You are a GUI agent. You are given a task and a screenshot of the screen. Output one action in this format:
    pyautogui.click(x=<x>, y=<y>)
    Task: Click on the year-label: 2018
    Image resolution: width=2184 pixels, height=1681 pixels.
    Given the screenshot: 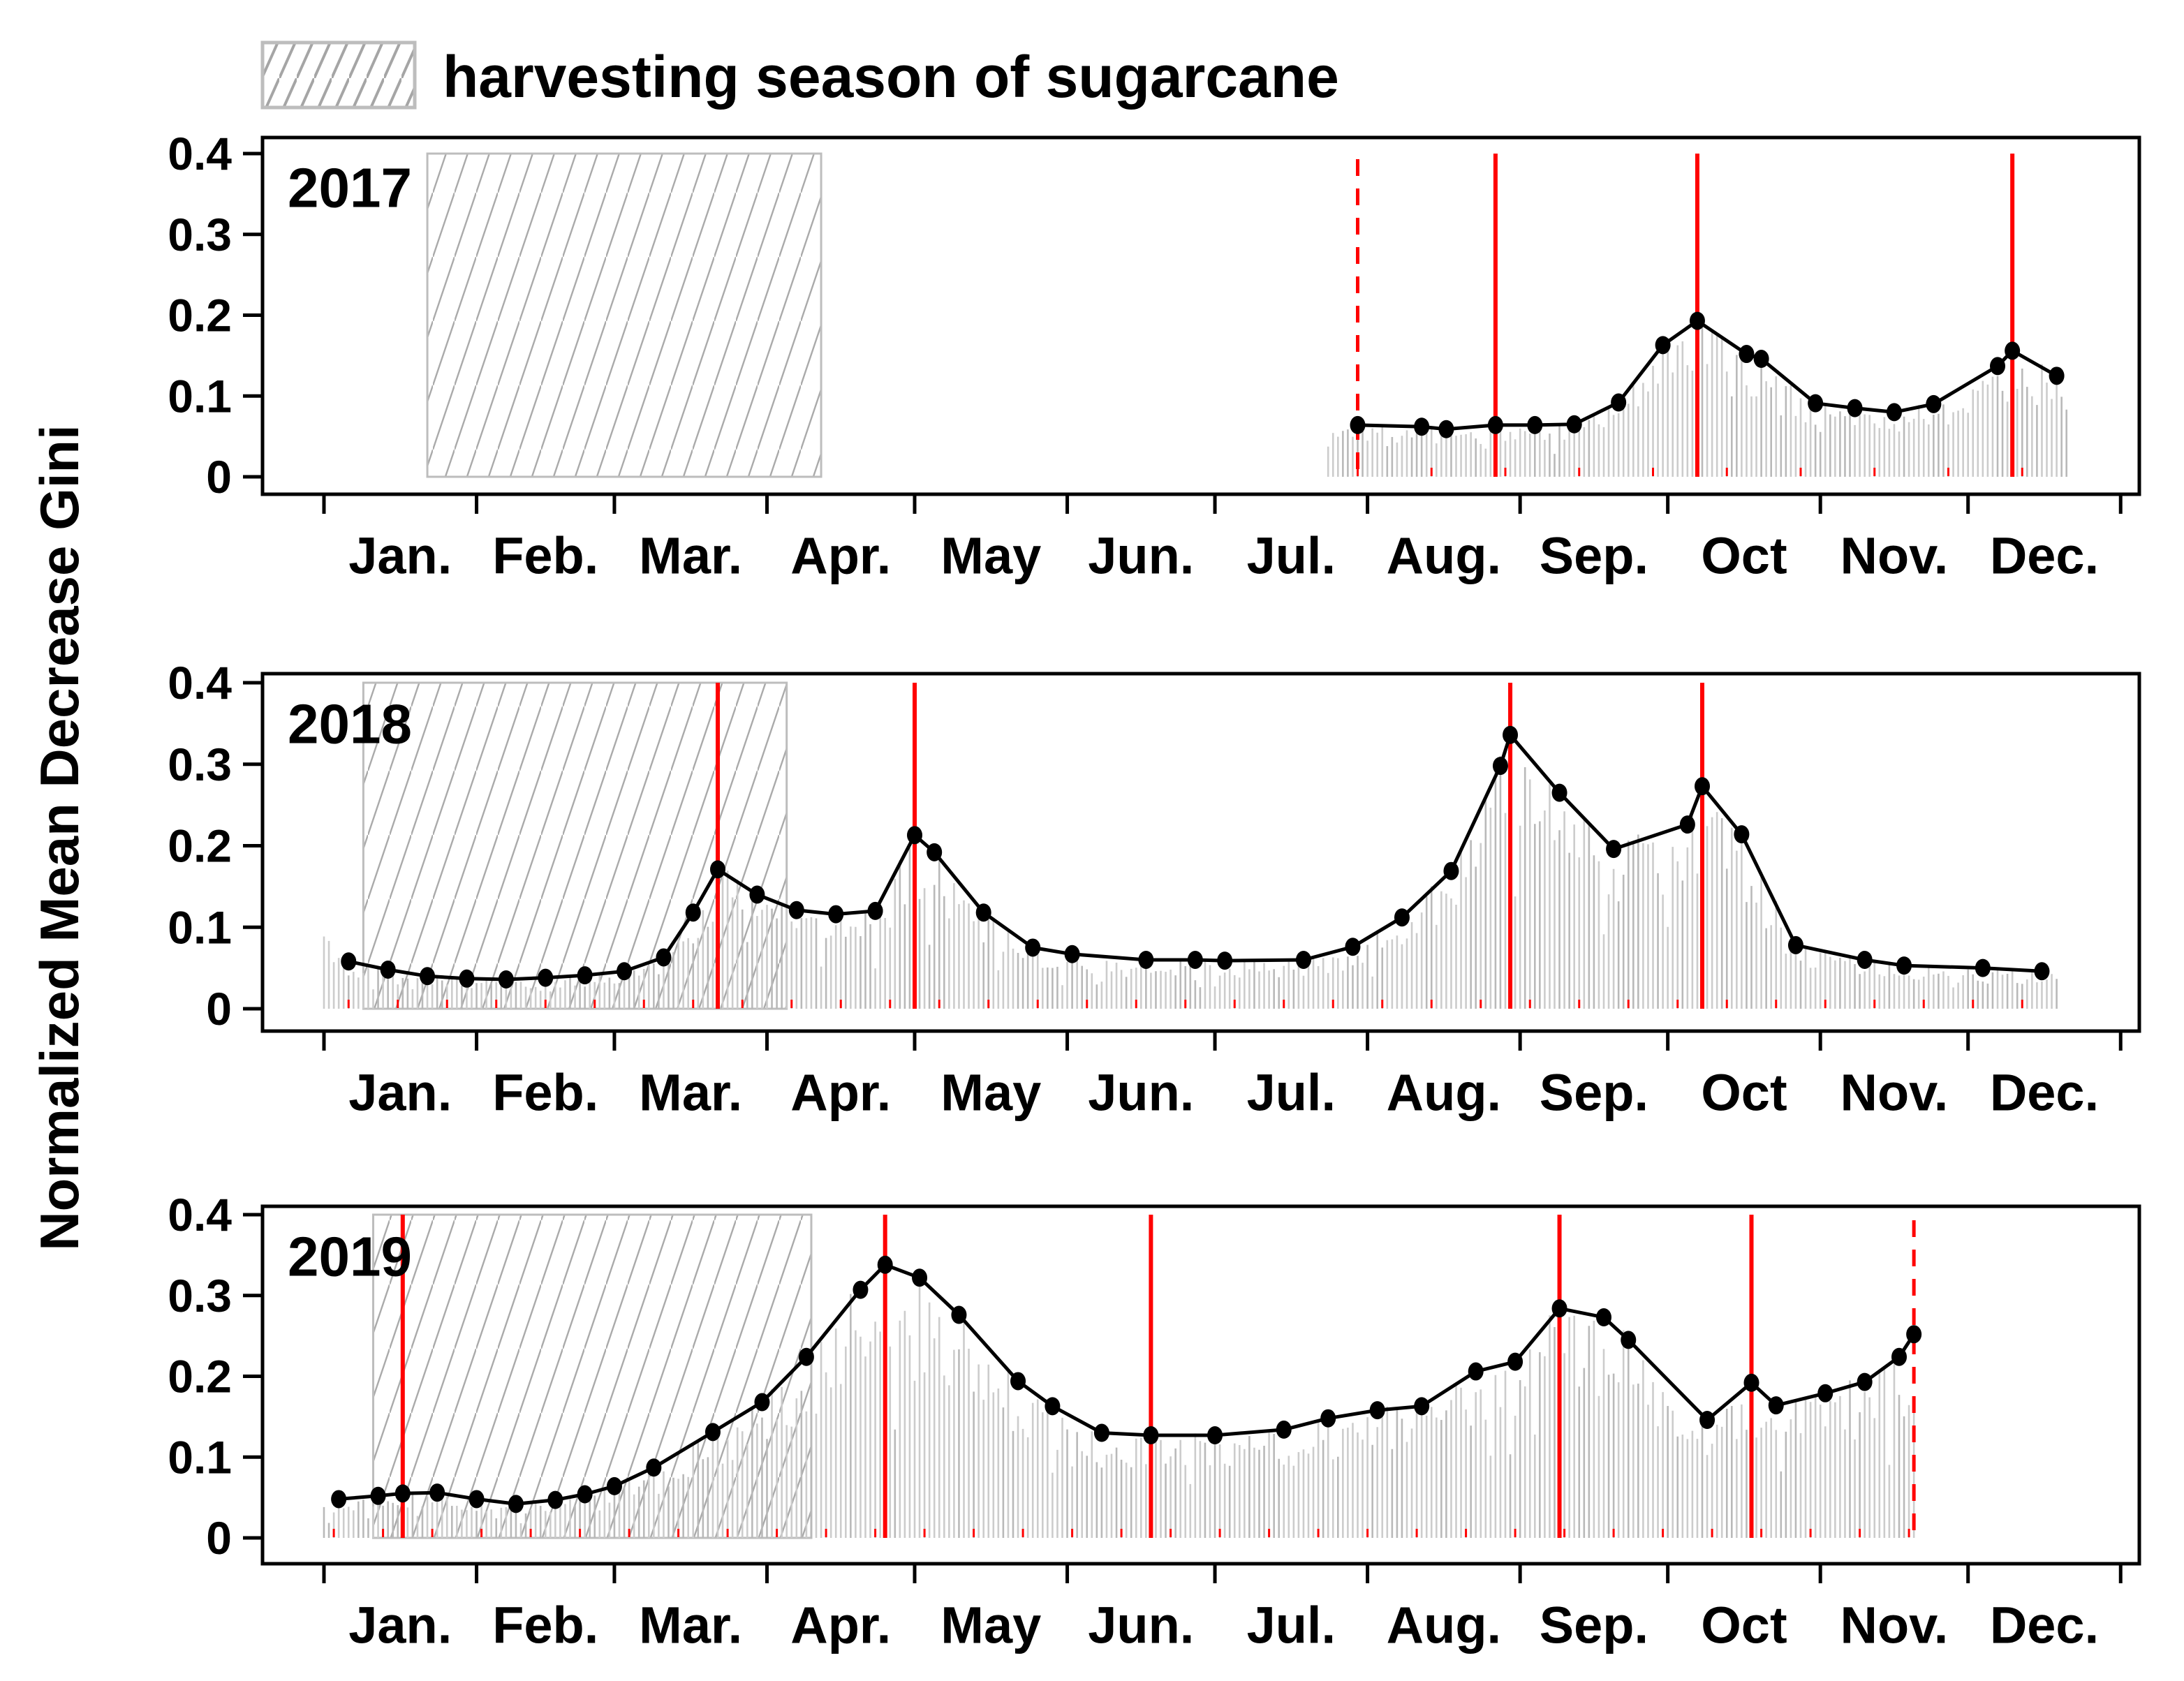 What is the action you would take?
    pyautogui.click(x=350, y=724)
    